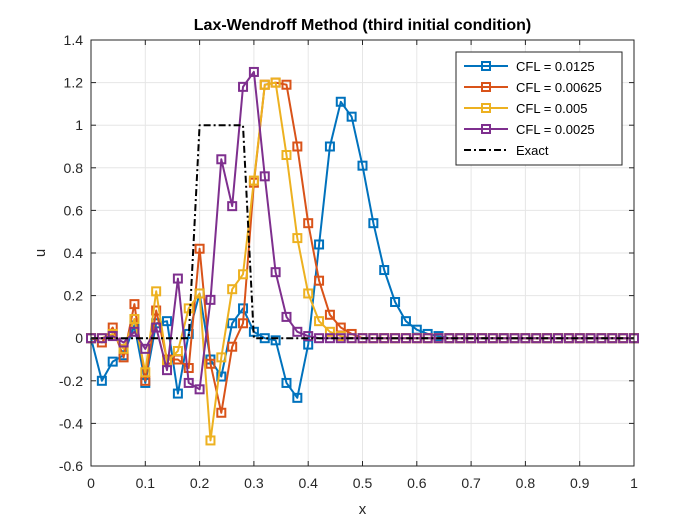 The width and height of the screenshot is (700, 525). I want to click on legend-item: CFL = 0.0125, so click(529, 66).